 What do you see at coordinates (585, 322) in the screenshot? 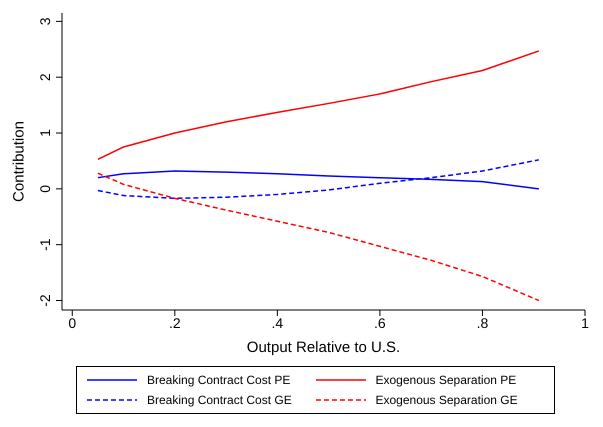
I see `x-tick-label: 1` at bounding box center [585, 322].